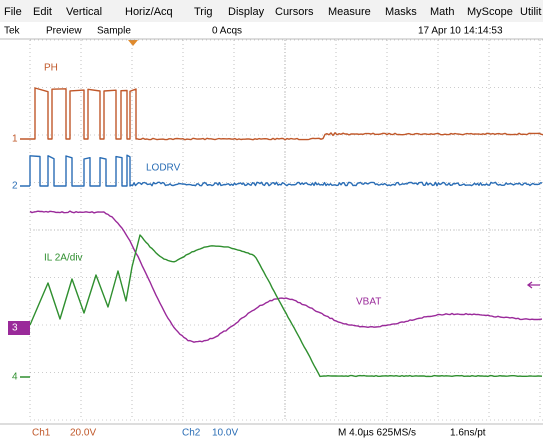 The width and height of the screenshot is (543, 444). I want to click on ch2-scale: 10.0V, so click(225, 433).